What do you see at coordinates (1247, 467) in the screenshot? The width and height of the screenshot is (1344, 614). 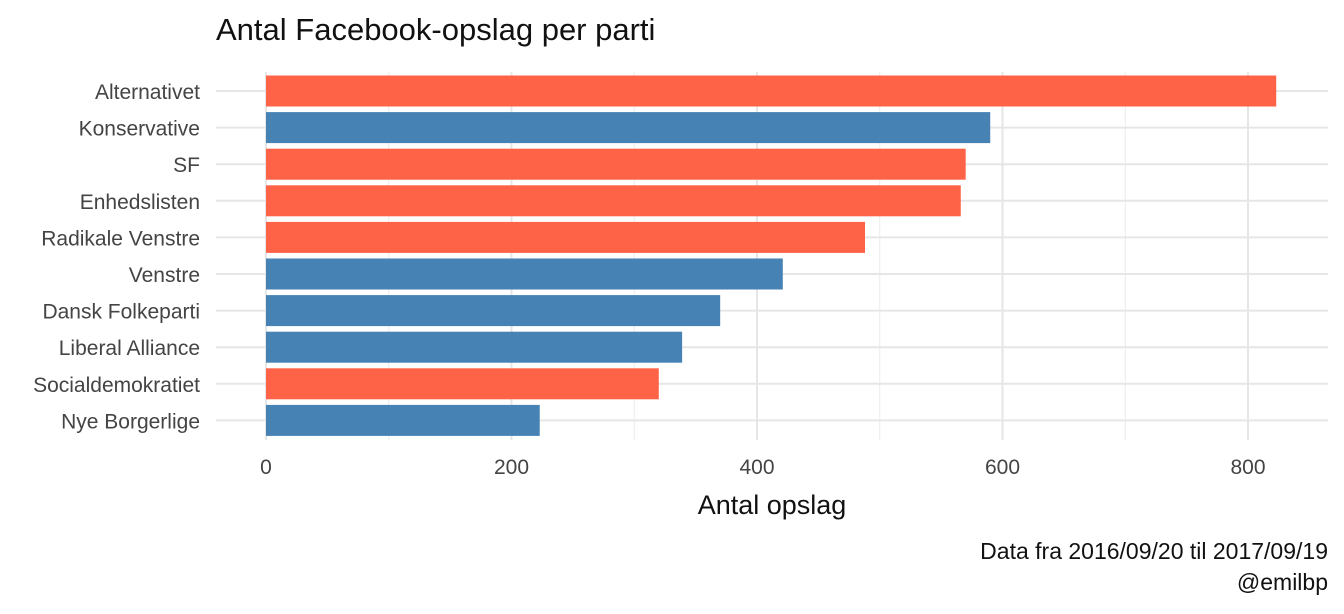 I see `x-tick-label: 800` at bounding box center [1247, 467].